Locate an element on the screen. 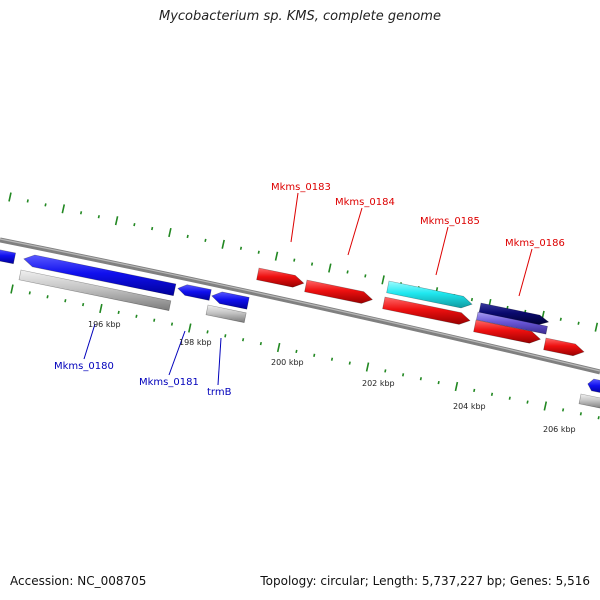 This screenshot has width=600, height=600. gene-label-trmb: trmB is located at coordinates (219, 392).